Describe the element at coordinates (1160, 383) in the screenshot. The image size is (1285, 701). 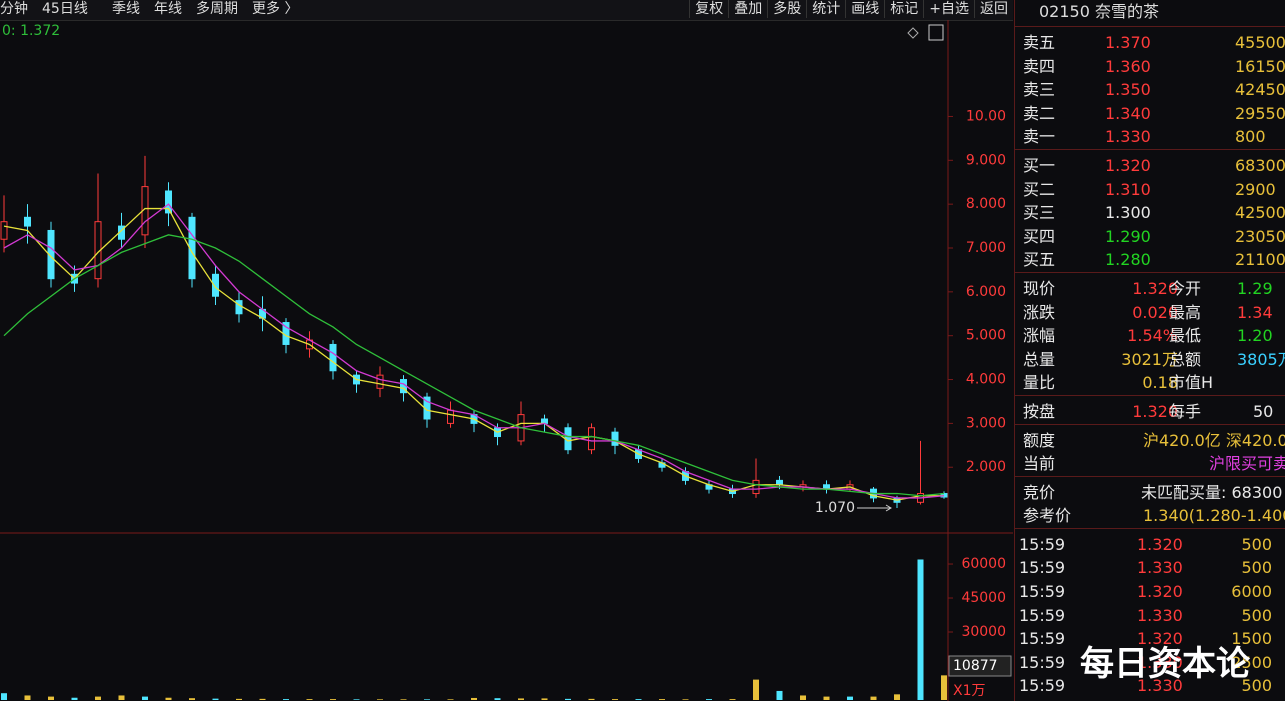
I see `stat-value: 0.18` at that location.